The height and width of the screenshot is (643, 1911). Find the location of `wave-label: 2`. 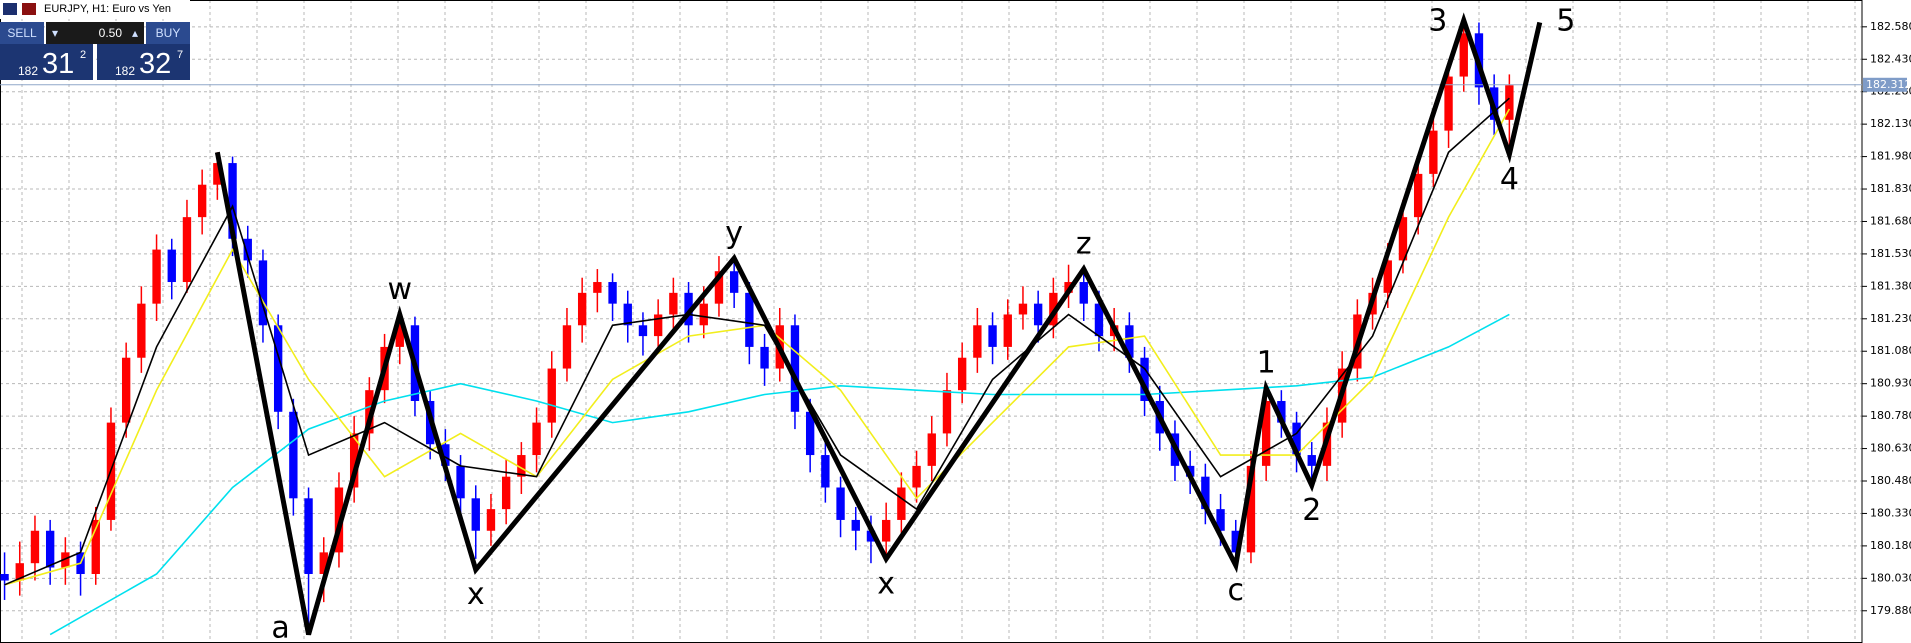

wave-label: 2 is located at coordinates (1311, 510).